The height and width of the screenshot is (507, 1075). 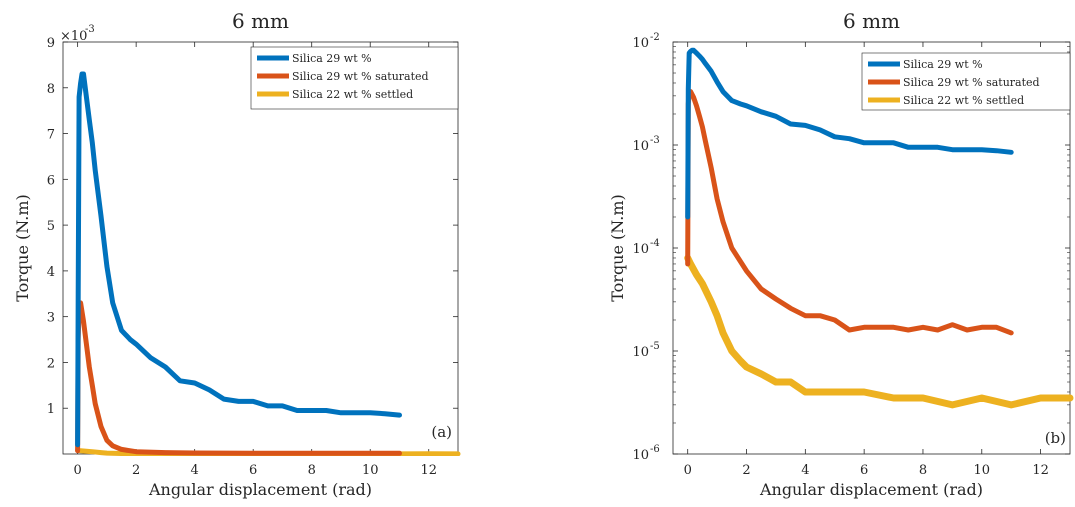 I want to click on y-exponent-power: -3, so click(x=90, y=29).